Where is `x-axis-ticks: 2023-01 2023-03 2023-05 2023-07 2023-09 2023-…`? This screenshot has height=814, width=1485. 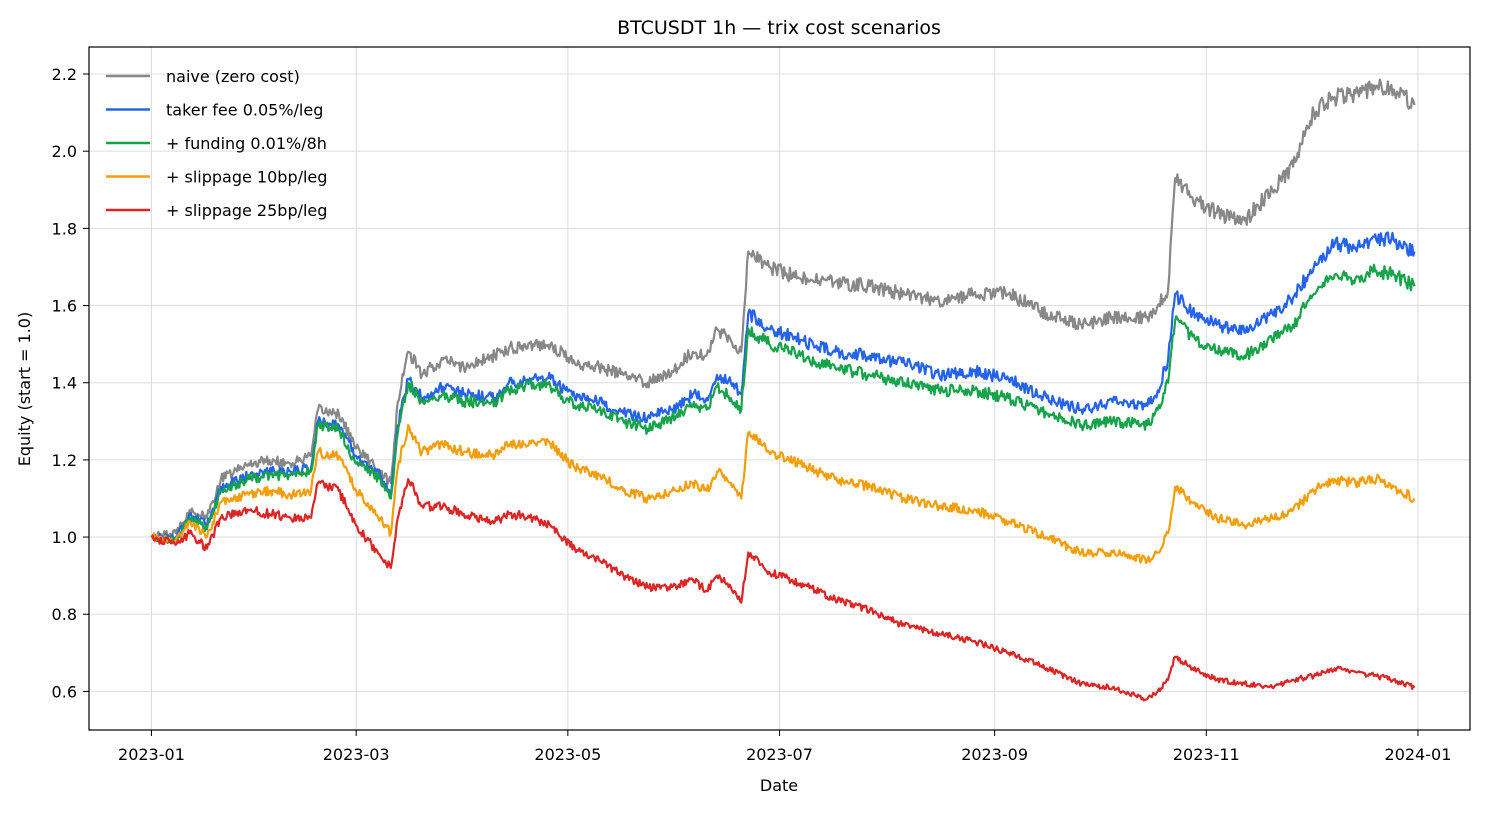
x-axis-ticks: 2023-01 2023-03 2023-05 2023-07 2023-09 2023-… is located at coordinates (784, 747).